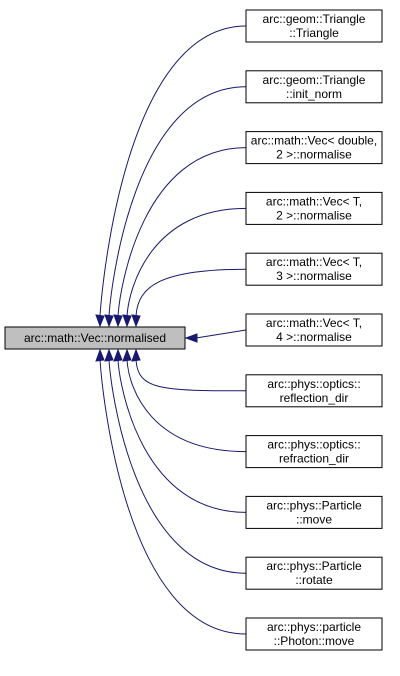 The image size is (400, 676). I want to click on caller-node: arc::math::Vec< T,2 >::normalise, so click(314, 208).